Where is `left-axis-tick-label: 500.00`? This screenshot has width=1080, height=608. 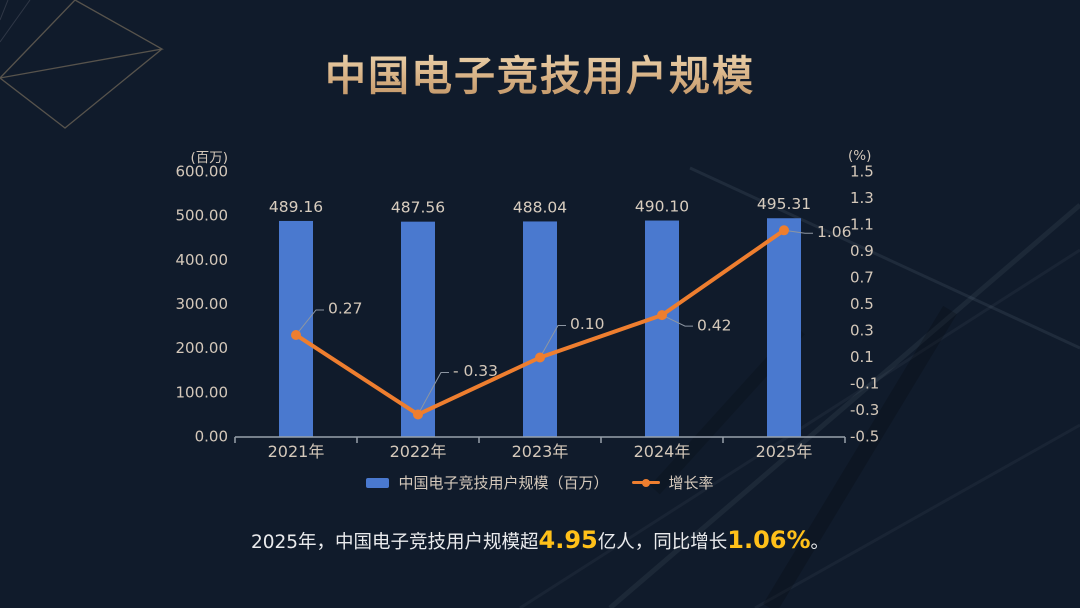
left-axis-tick-label: 500.00 is located at coordinates (202, 216).